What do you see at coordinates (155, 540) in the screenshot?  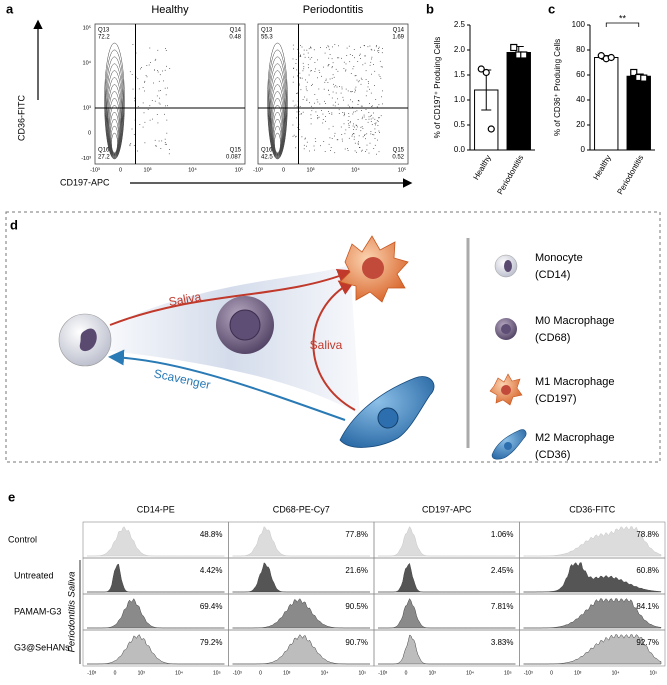 I see `histogram-cell` at bounding box center [155, 540].